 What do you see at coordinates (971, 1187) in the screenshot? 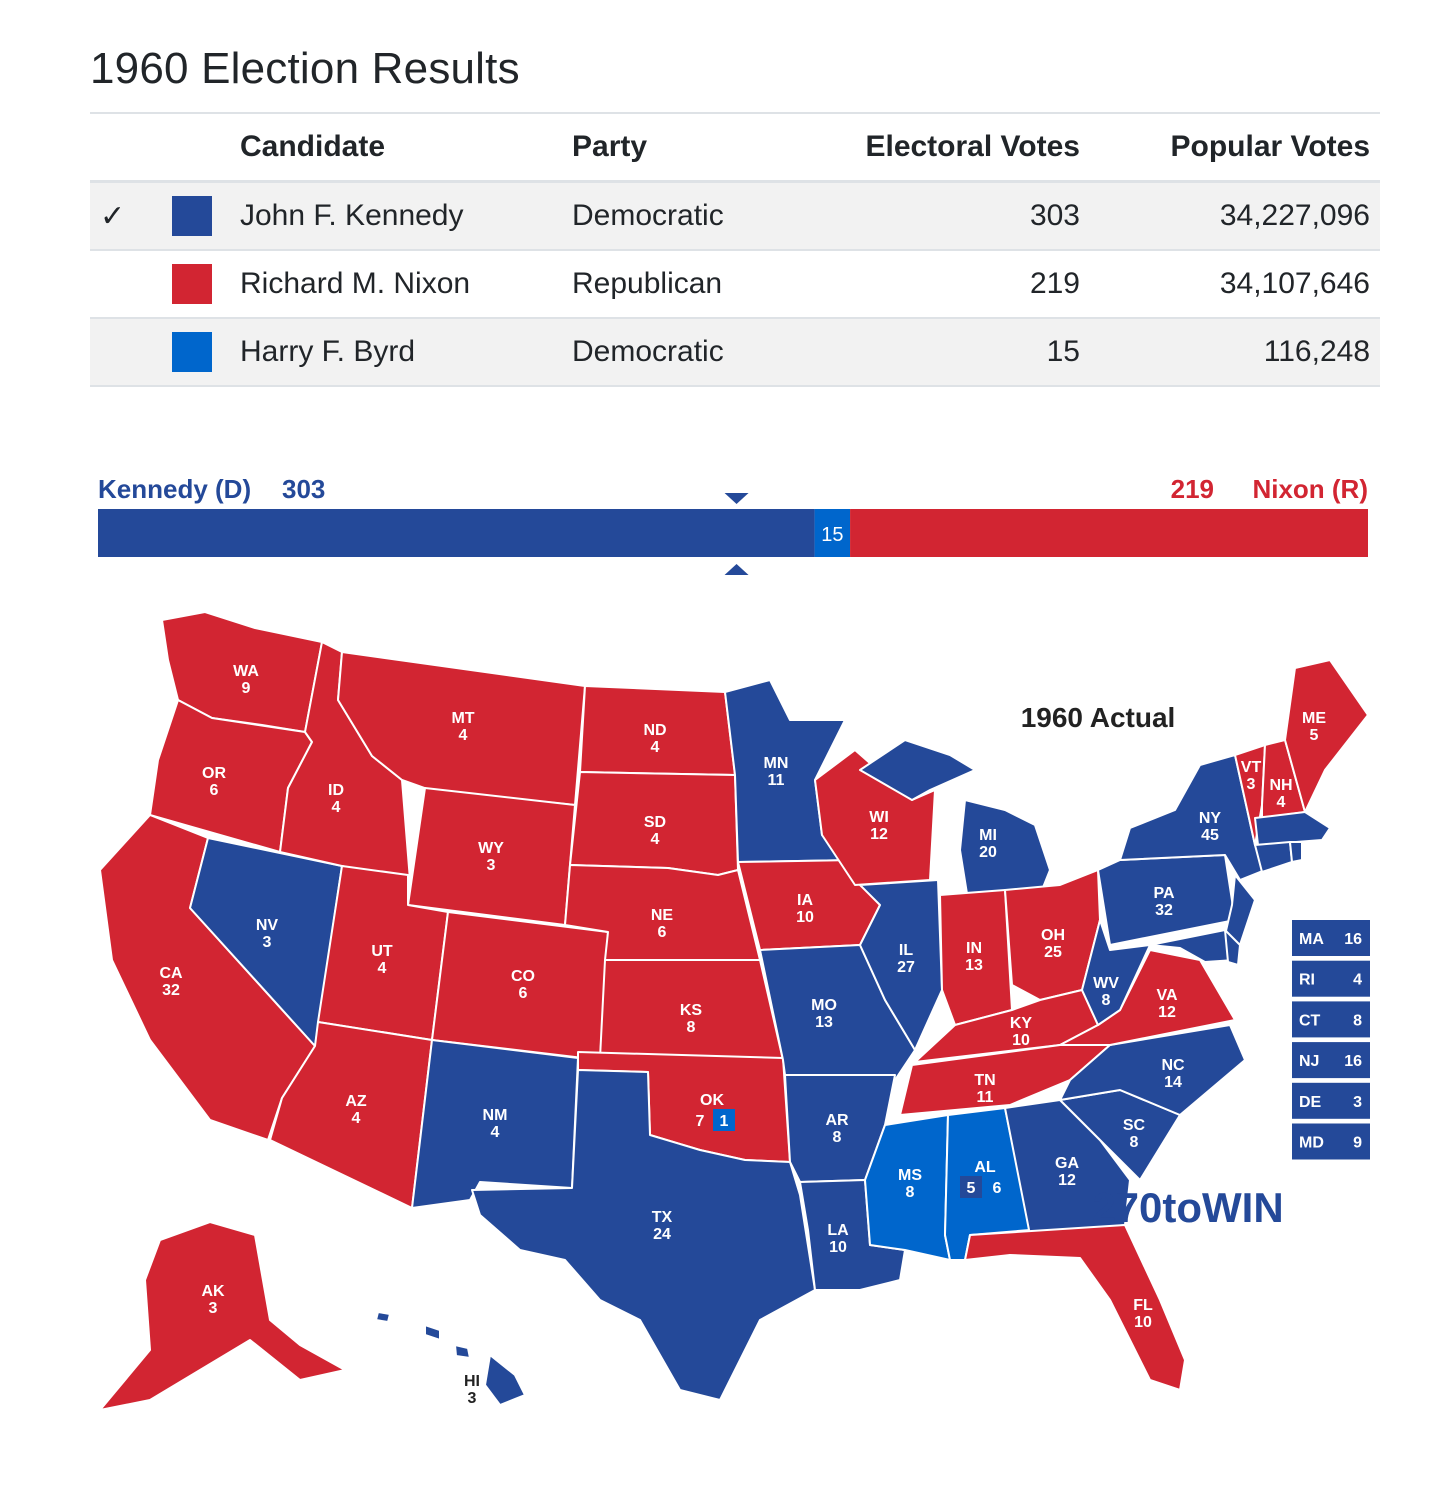
I see `split-vote-box-al` at bounding box center [971, 1187].